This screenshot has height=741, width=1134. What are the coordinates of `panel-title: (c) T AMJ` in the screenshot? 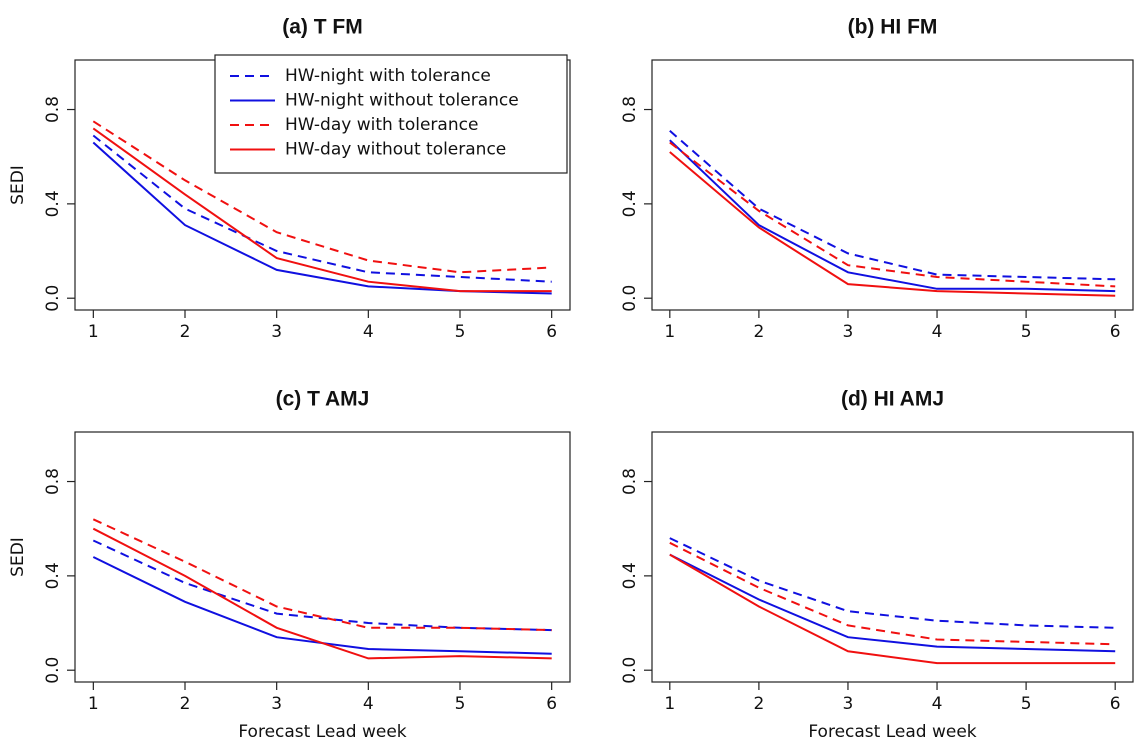 It's located at (323, 399).